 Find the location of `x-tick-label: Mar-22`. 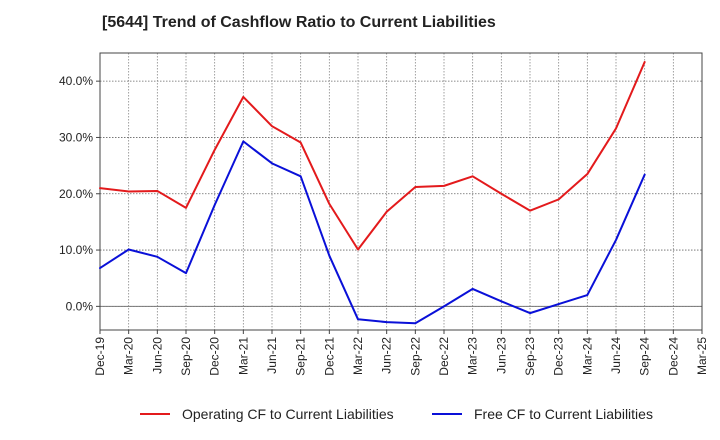

x-tick-label: Mar-22 is located at coordinates (358, 356).